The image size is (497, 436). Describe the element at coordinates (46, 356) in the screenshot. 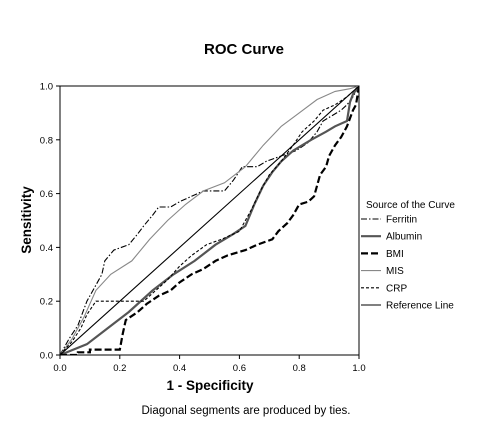

I see `y-tick-label: 0.0` at that location.